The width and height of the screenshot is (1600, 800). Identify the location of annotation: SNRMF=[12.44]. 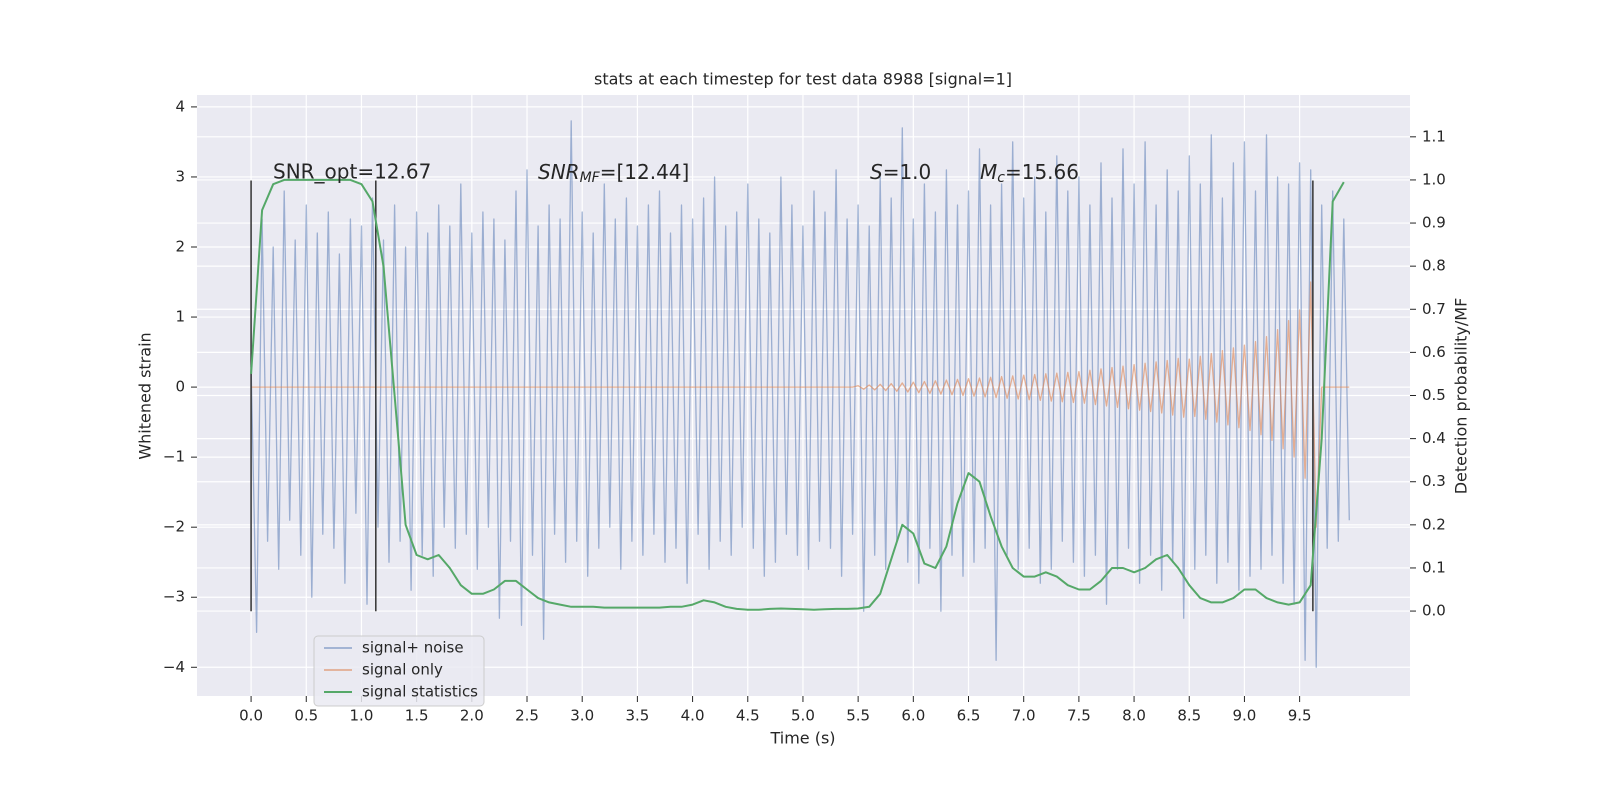
(613, 173).